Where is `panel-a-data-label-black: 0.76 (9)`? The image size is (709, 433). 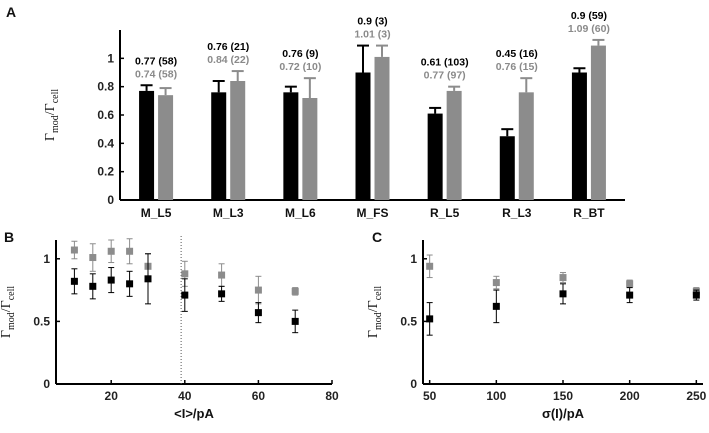 panel-a-data-label-black: 0.76 (9) is located at coordinates (300, 54).